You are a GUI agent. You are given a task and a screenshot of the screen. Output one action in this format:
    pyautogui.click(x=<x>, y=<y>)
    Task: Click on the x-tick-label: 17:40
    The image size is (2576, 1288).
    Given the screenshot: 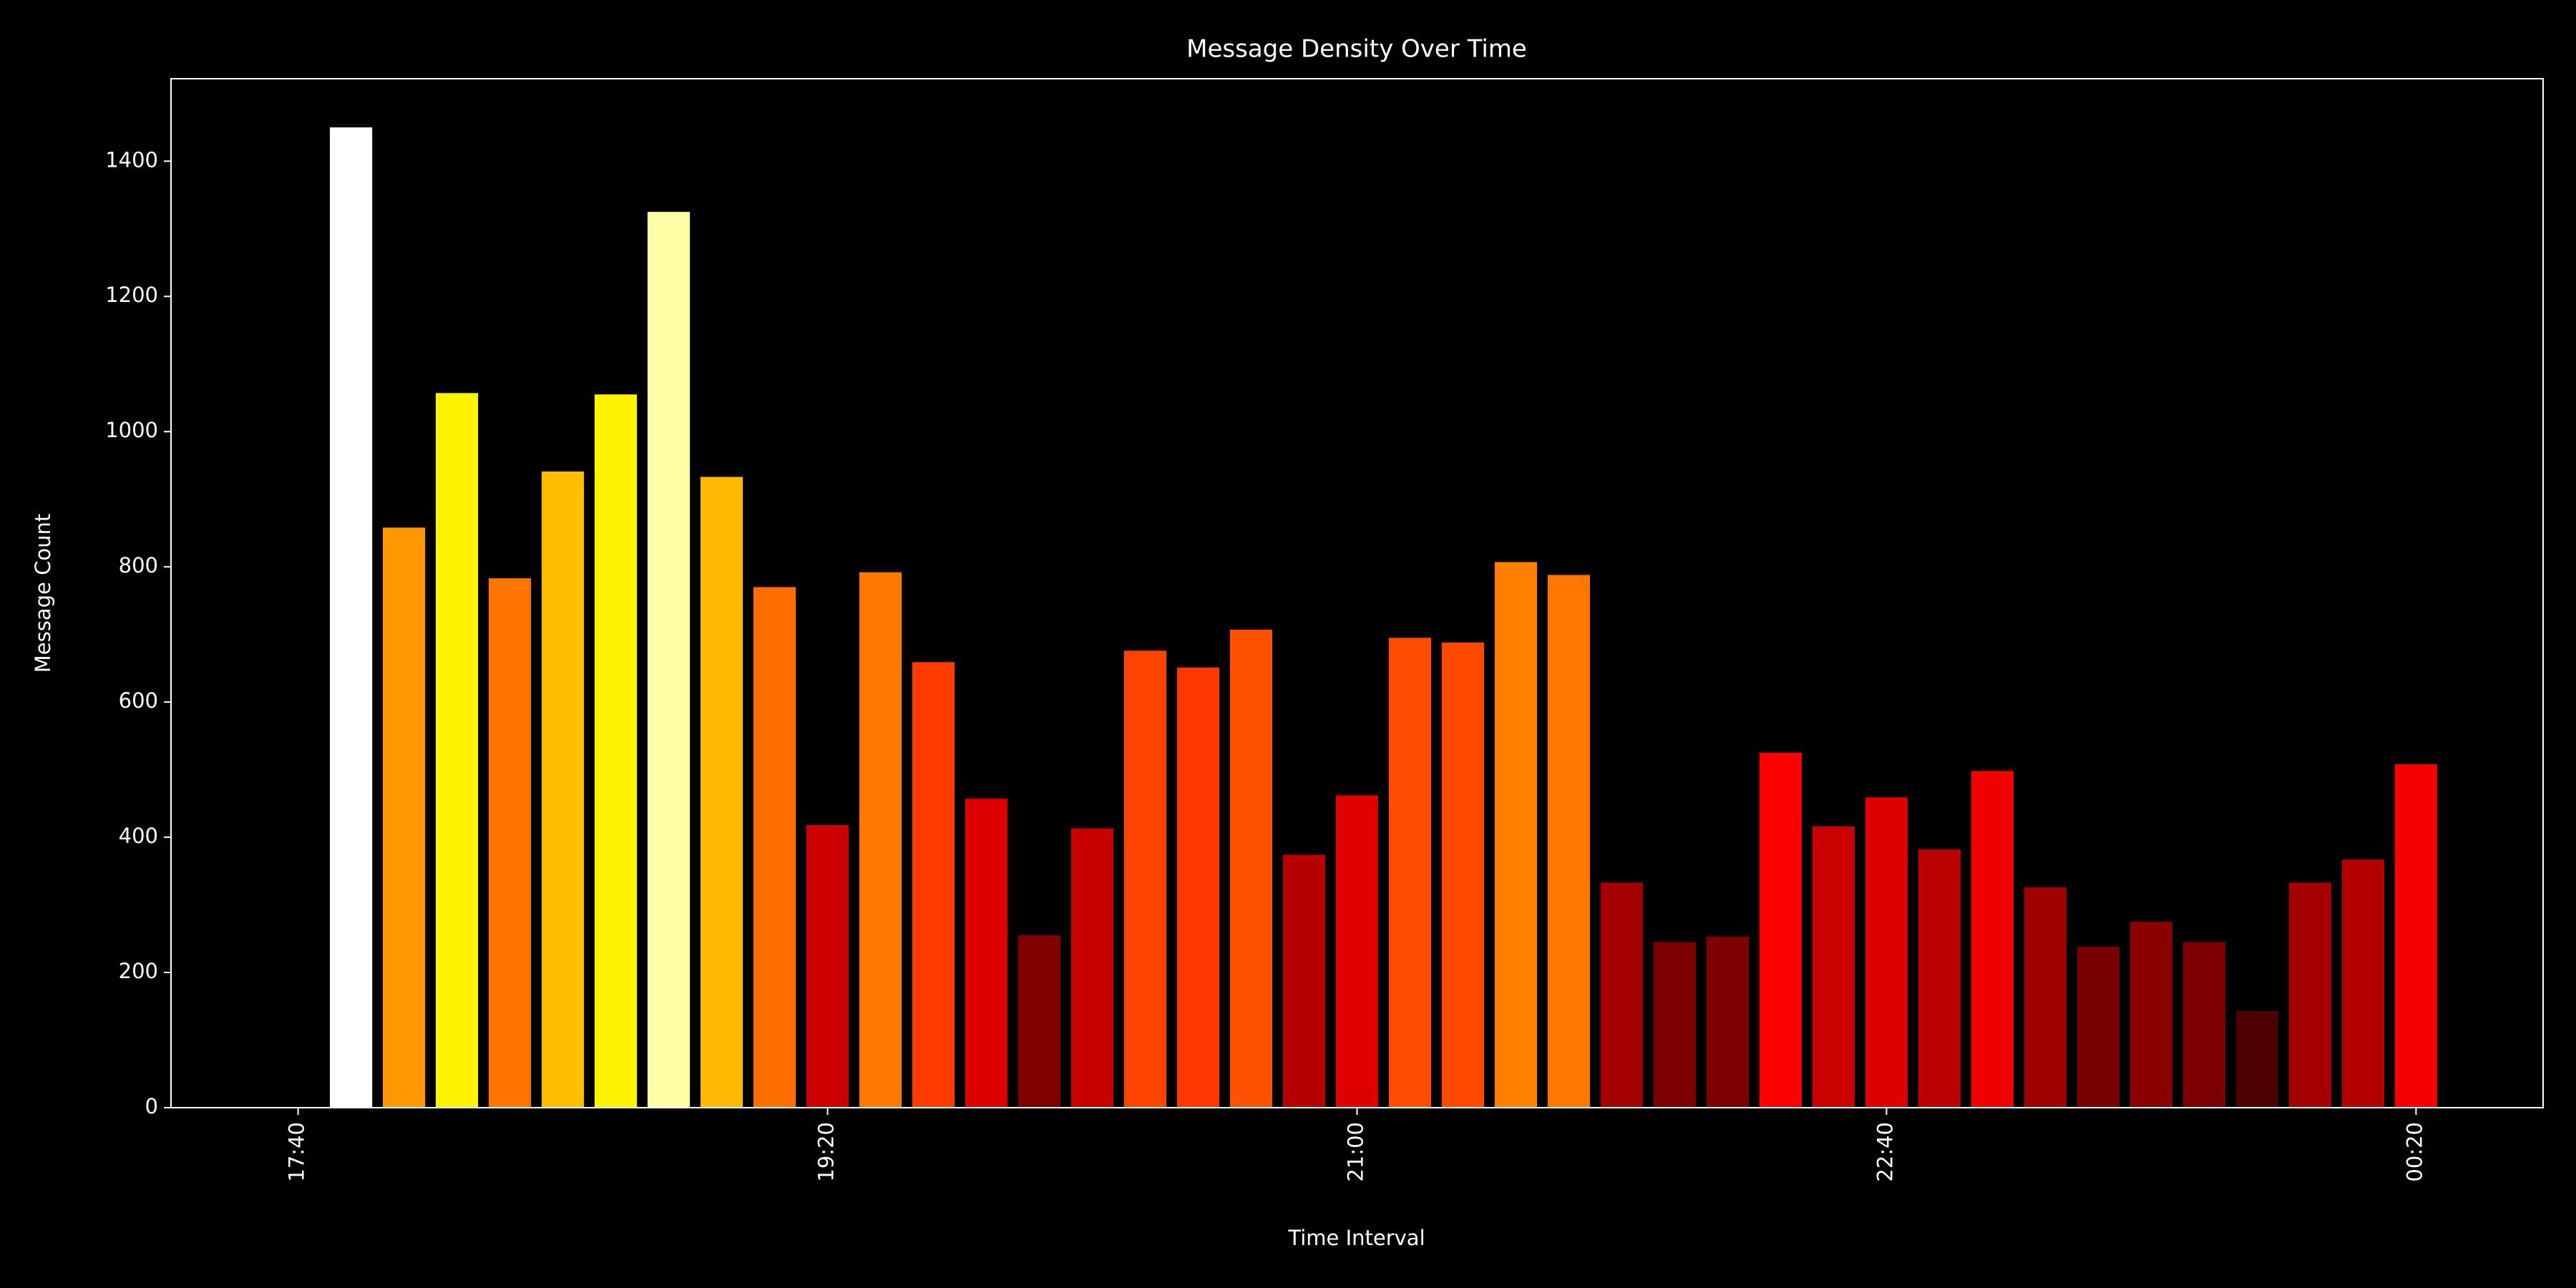 What is the action you would take?
    pyautogui.click(x=297, y=1152)
    